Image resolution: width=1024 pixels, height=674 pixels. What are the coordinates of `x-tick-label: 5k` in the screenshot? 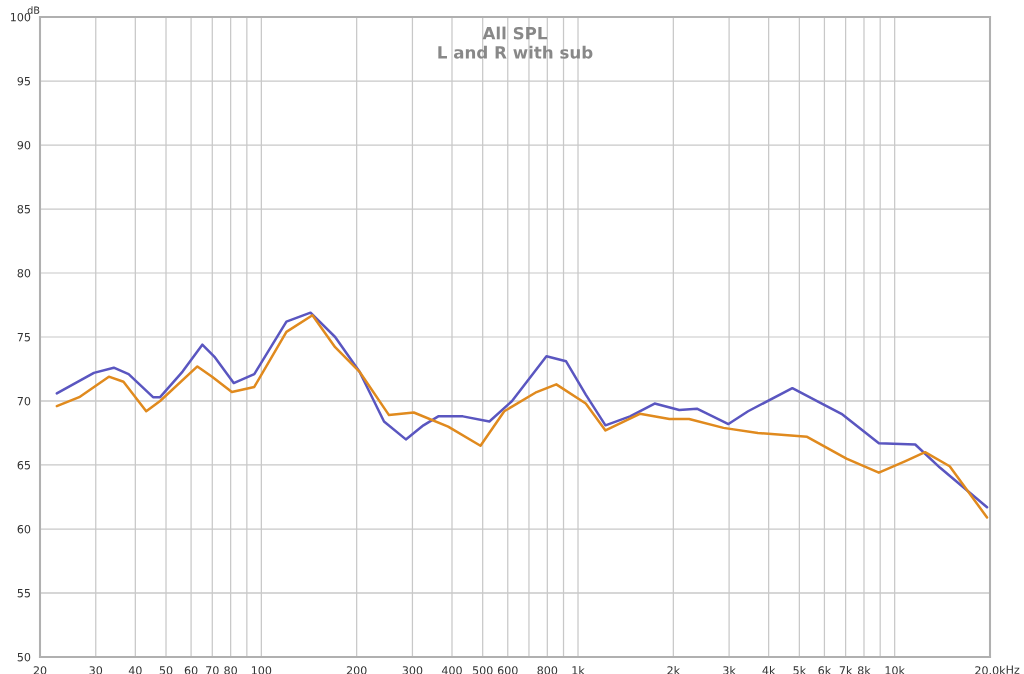 It's located at (800, 670).